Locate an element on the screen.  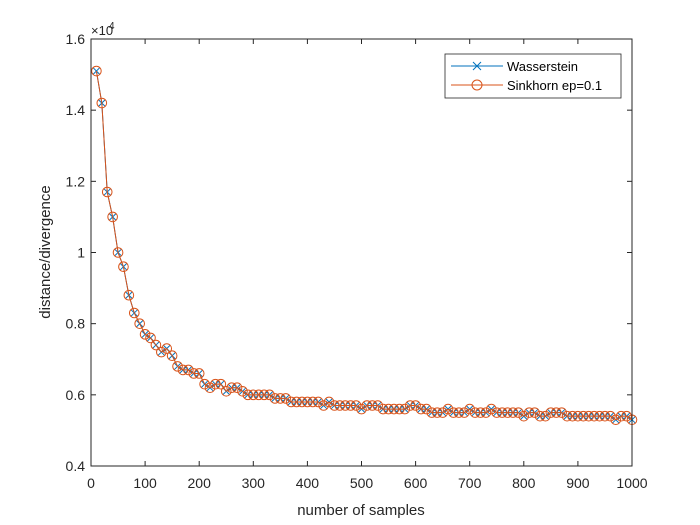
x-tick-label: 900 is located at coordinates (578, 483).